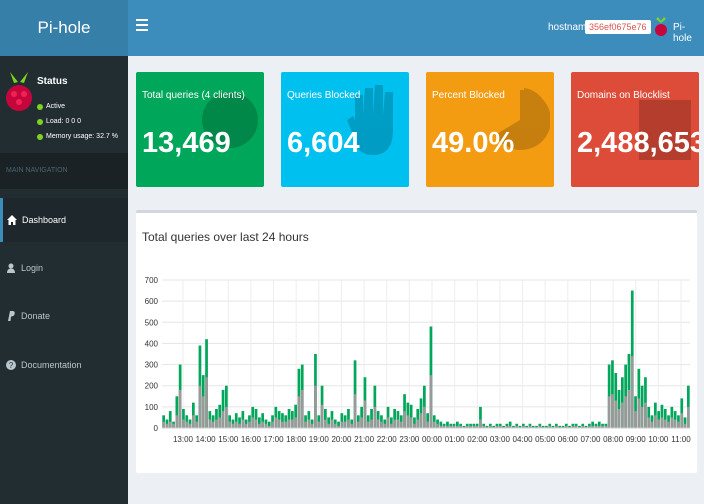 This screenshot has height=504, width=704. What do you see at coordinates (11, 268) in the screenshot?
I see `user-icon` at bounding box center [11, 268].